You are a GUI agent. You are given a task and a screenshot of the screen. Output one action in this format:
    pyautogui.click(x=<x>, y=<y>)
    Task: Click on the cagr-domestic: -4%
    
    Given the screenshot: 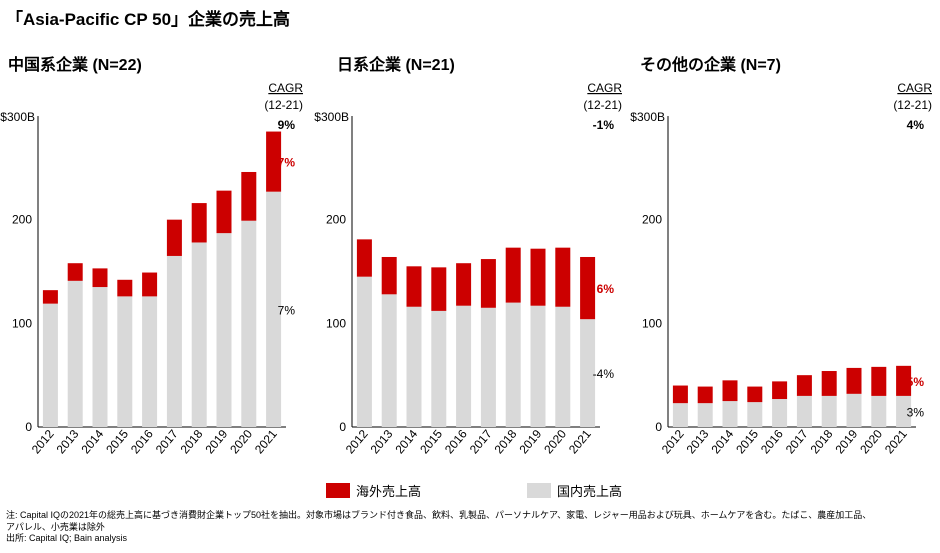 What is the action you would take?
    pyautogui.click(x=604, y=374)
    